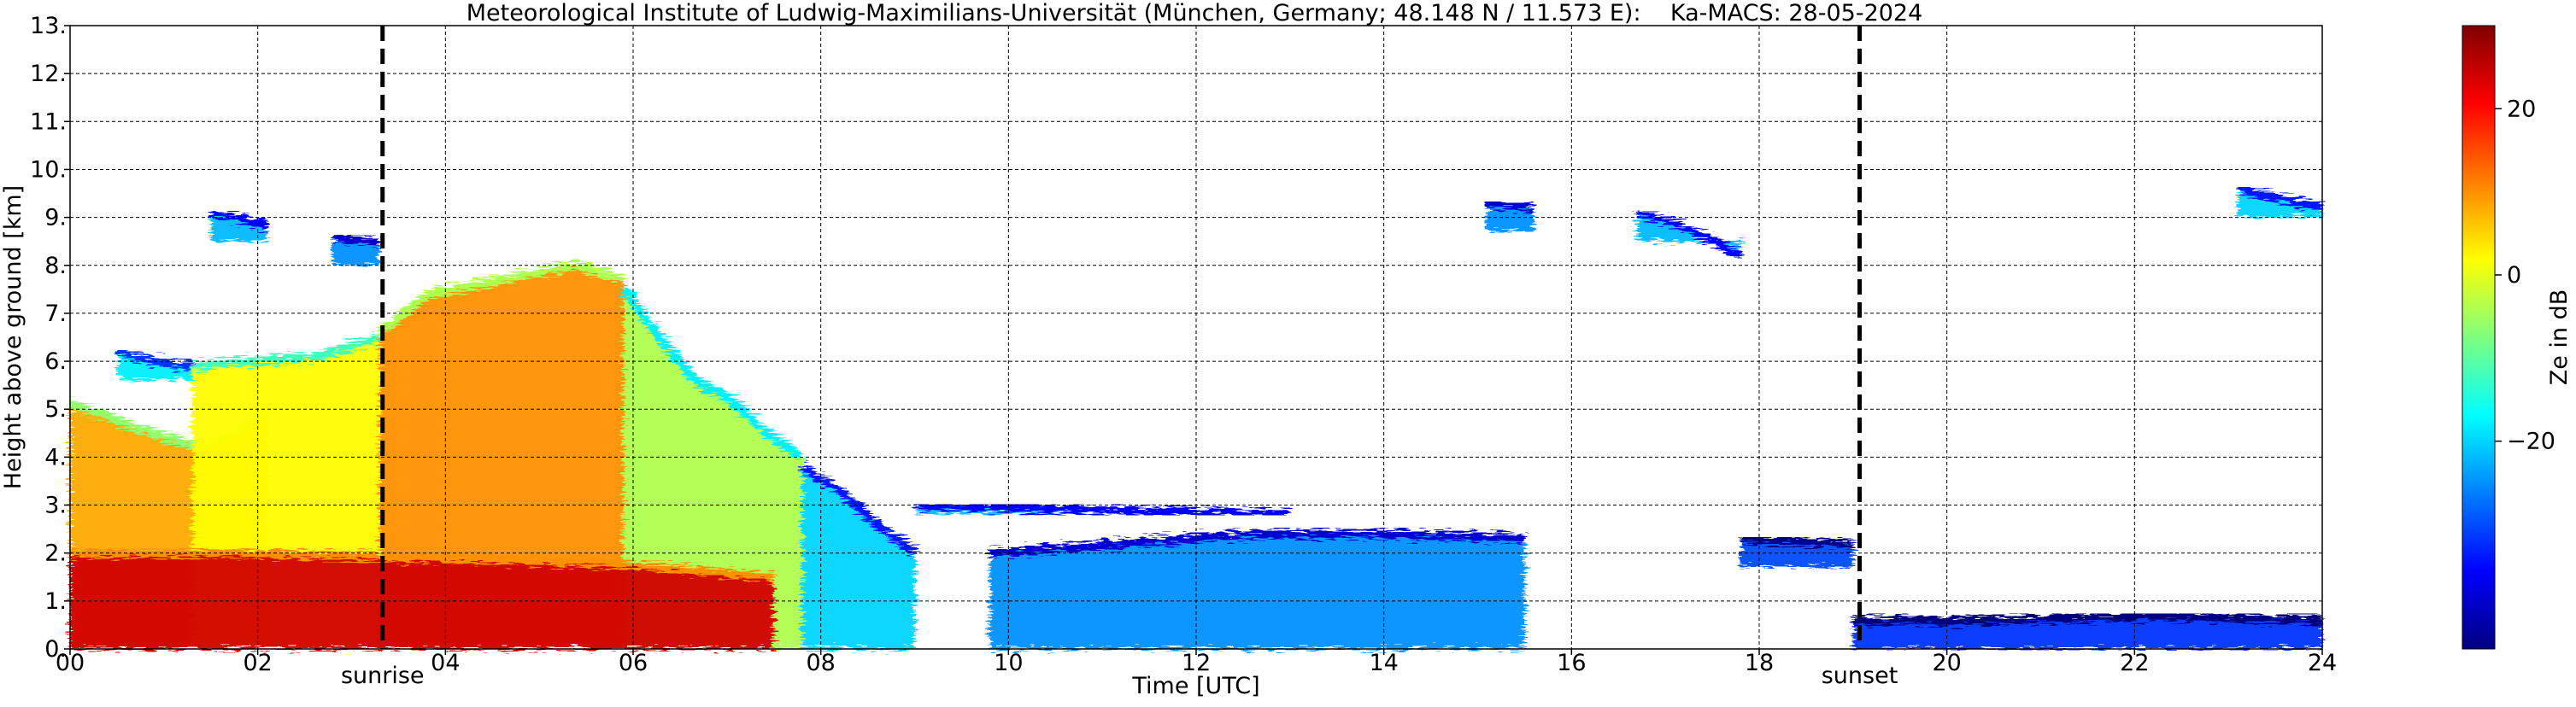  I want to click on y-tick-label: 7., so click(55, 314).